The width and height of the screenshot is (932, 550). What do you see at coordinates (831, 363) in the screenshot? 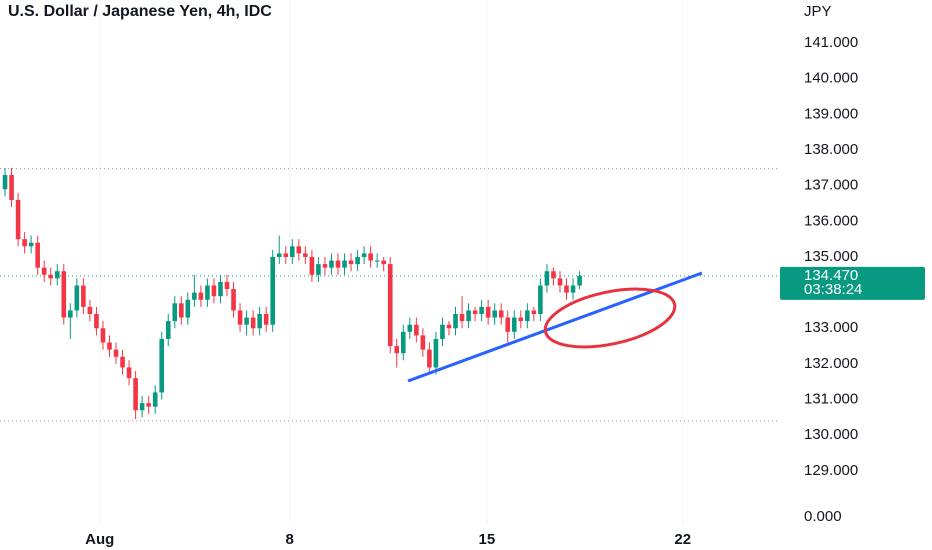
I see `y-tick-label: 132.000` at bounding box center [831, 363].